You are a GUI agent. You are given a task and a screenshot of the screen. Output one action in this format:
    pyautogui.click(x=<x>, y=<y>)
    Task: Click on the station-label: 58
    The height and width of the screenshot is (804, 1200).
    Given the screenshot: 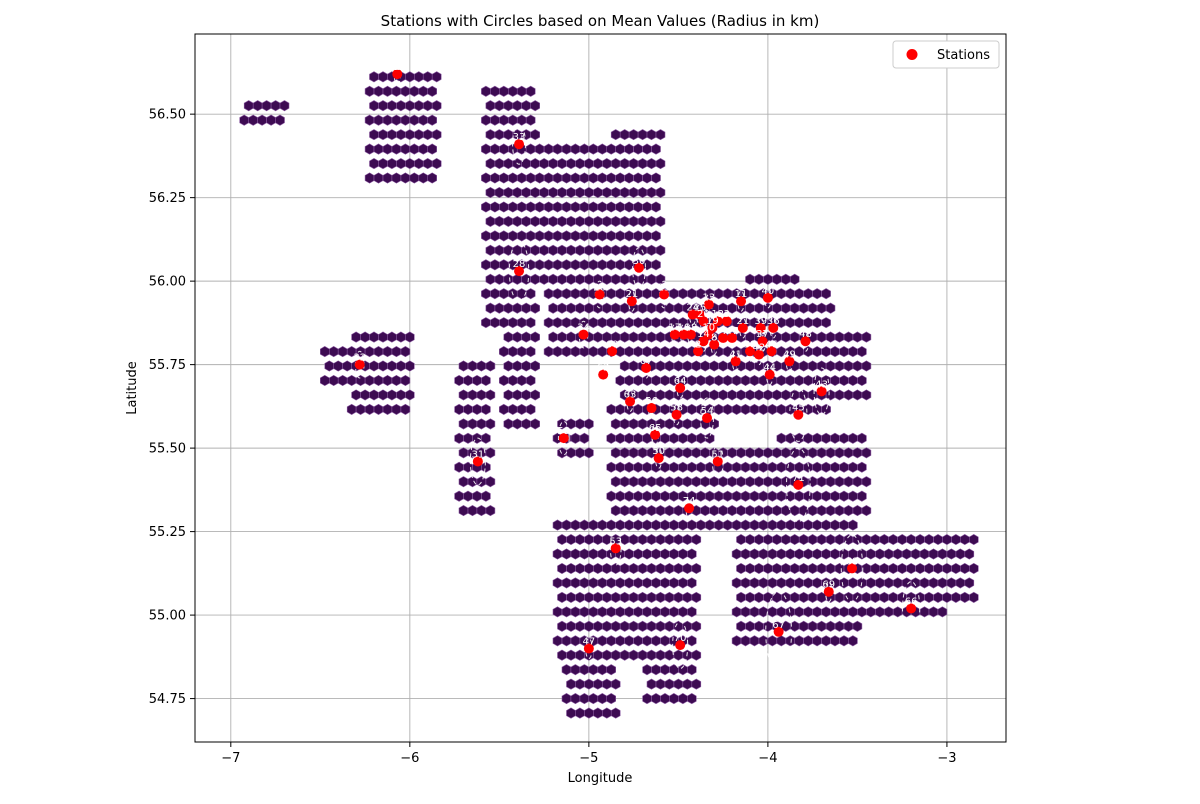 What is the action you would take?
    pyautogui.click(x=676, y=408)
    